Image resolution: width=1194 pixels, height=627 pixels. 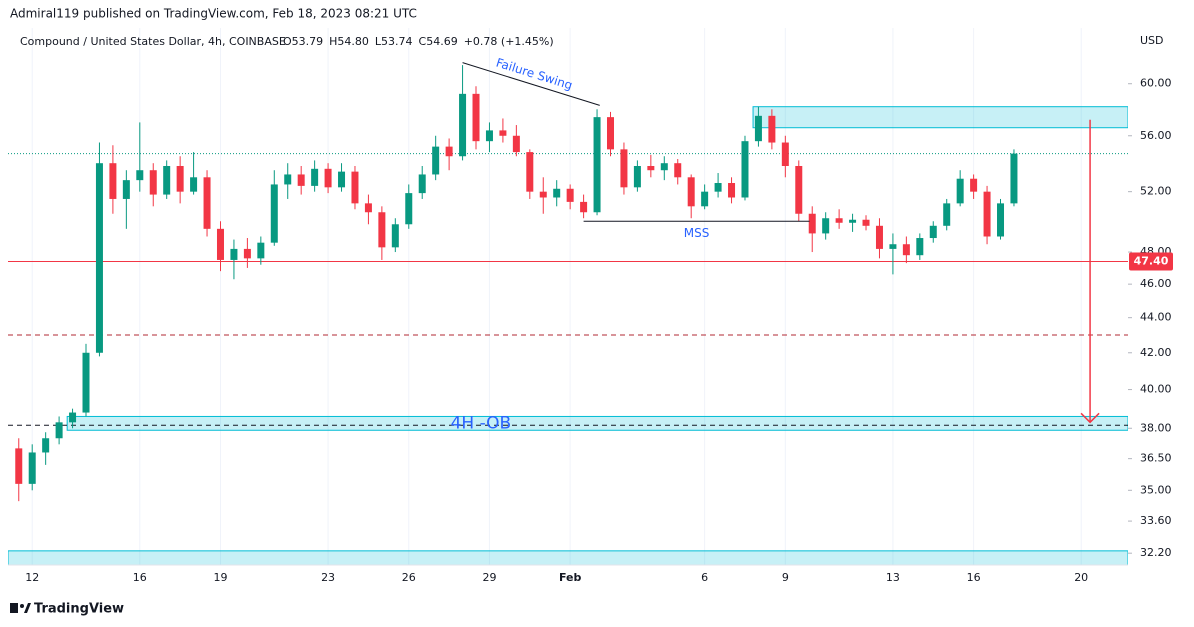 I want to click on logo, so click(x=20, y=608).